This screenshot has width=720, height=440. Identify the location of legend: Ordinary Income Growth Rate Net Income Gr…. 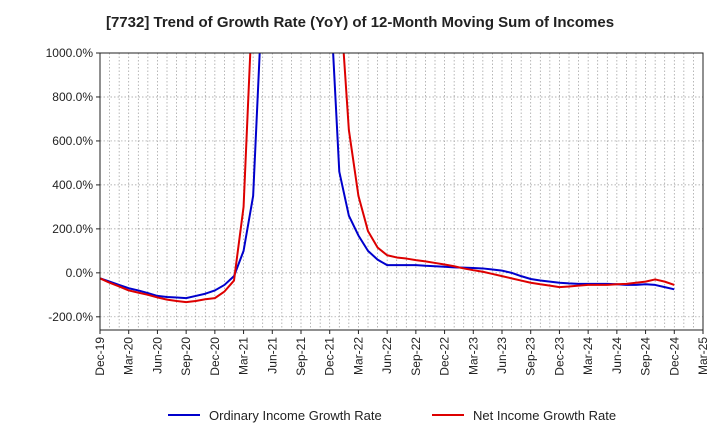
(392, 415).